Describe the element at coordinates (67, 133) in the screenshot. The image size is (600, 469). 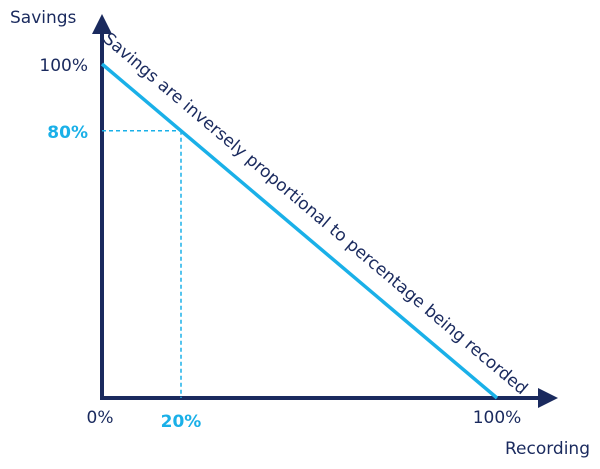
I see `y-tick-label: 80%` at that location.